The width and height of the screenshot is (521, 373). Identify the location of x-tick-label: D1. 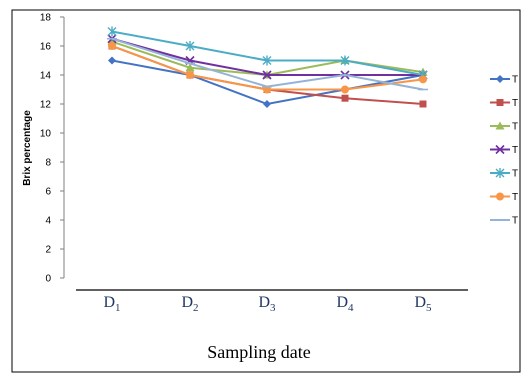
(111, 304).